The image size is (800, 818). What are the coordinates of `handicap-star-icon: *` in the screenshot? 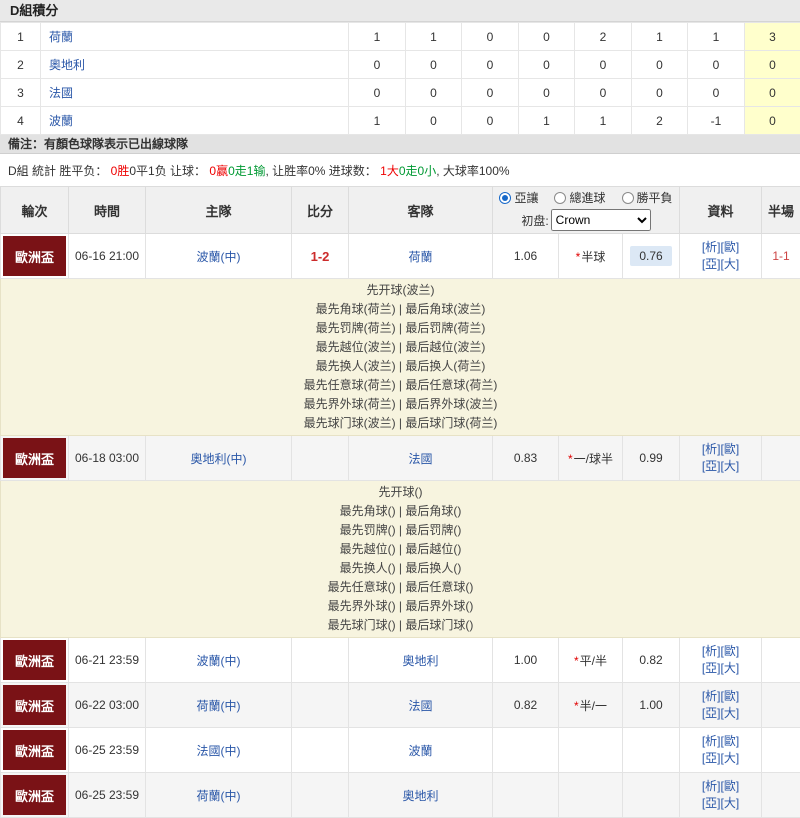 It's located at (576, 661).